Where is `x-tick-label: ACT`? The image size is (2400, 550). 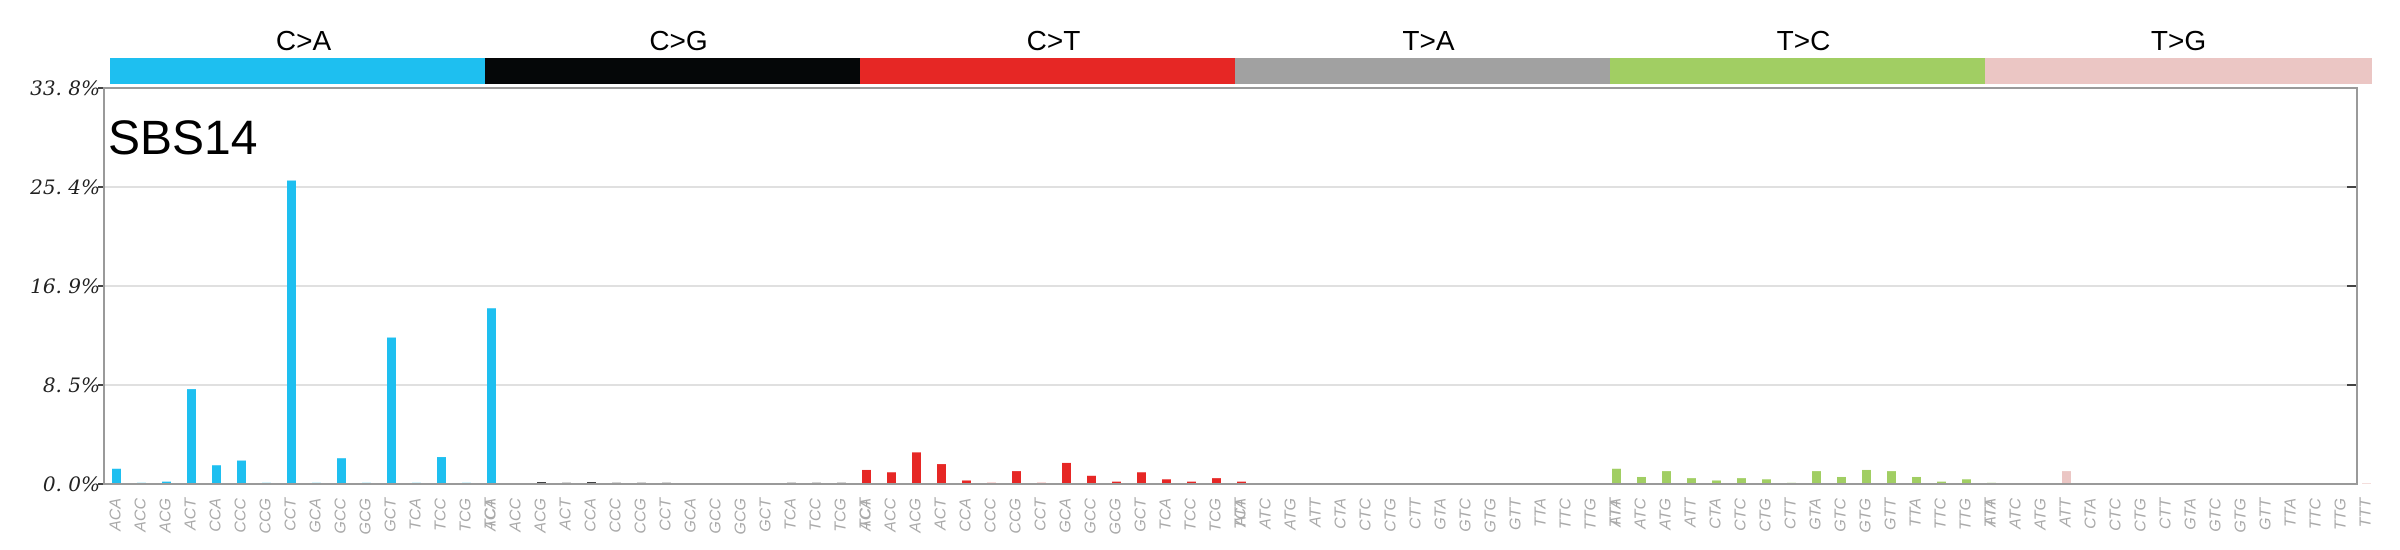
x-tick-label: ACT is located at coordinates (941, 514).